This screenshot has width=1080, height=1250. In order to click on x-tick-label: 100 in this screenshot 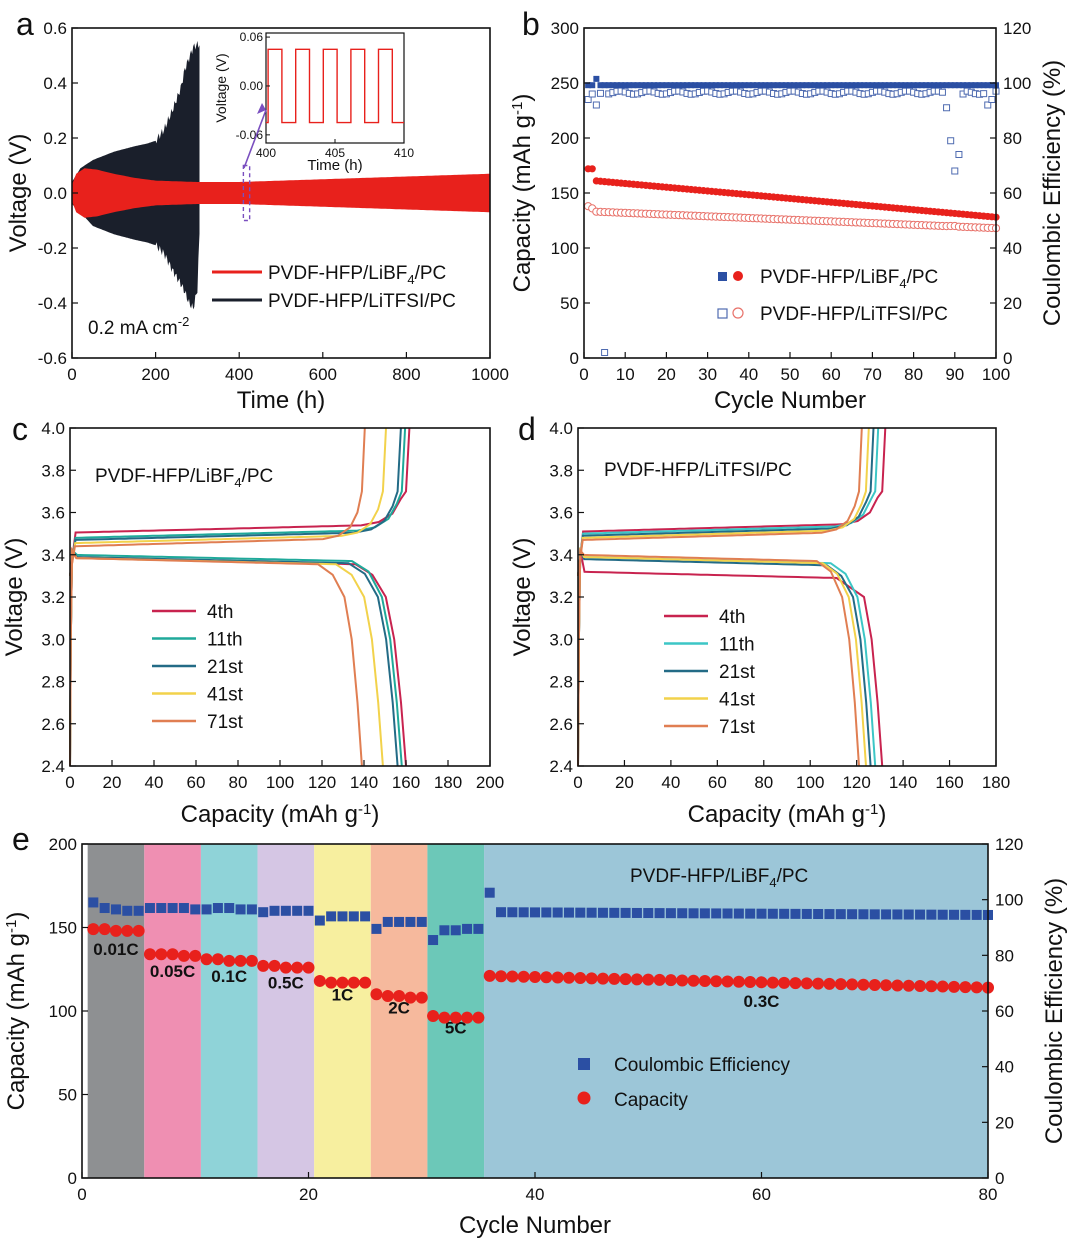, I will do `click(996, 374)`.